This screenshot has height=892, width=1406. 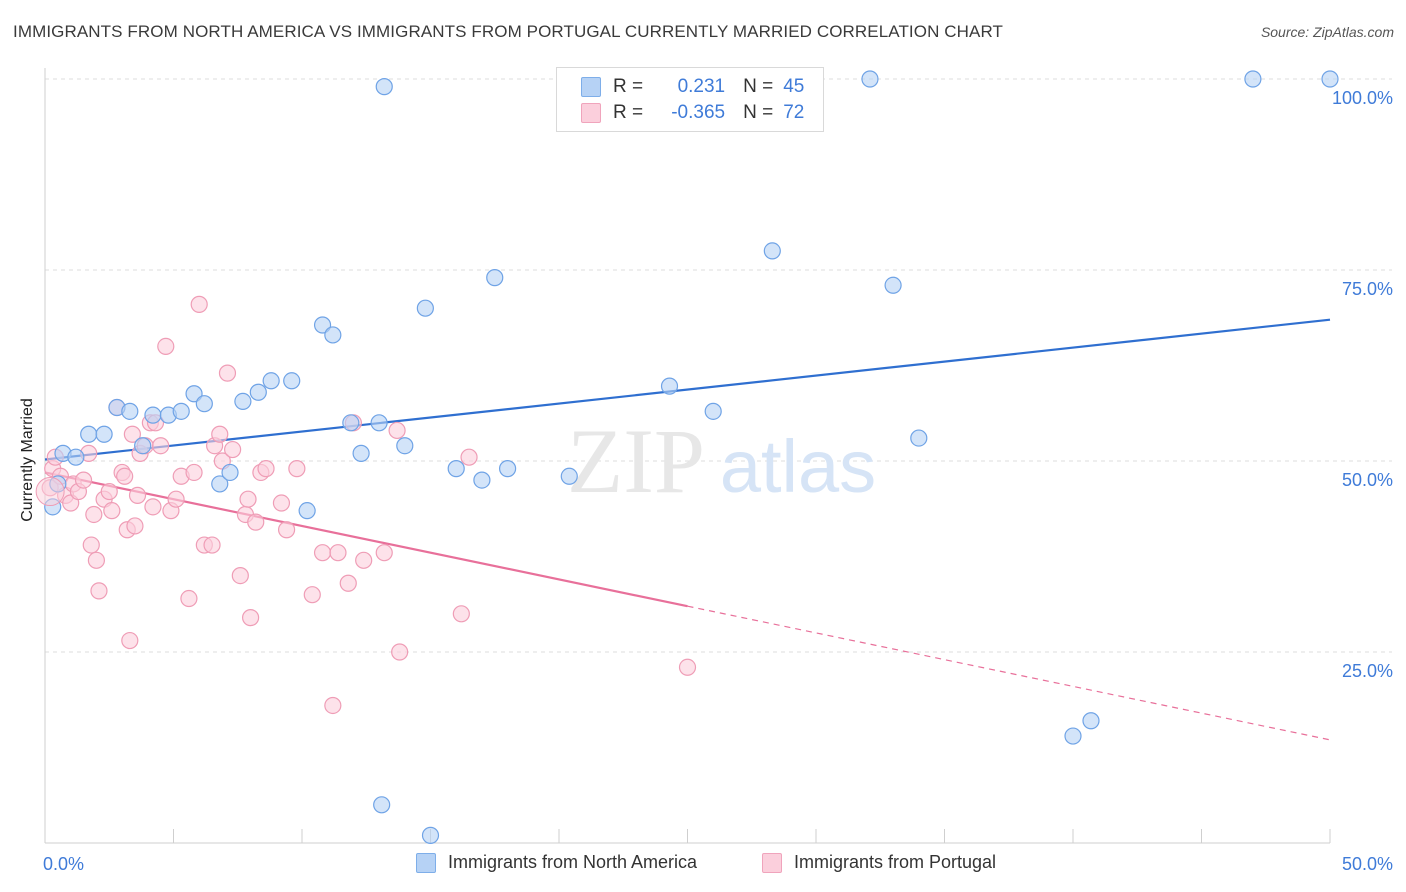 What do you see at coordinates (50, 492) in the screenshot?
I see `point-portugal-cluster` at bounding box center [50, 492].